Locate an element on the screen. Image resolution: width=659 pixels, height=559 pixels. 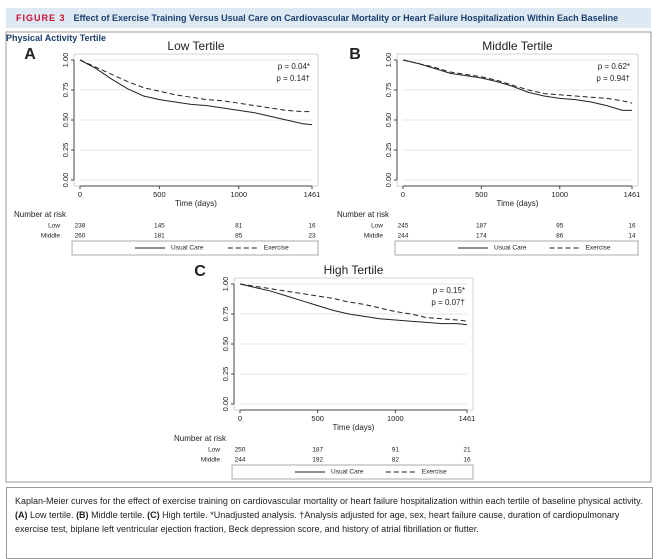
risk-count: 82 is located at coordinates (396, 460).